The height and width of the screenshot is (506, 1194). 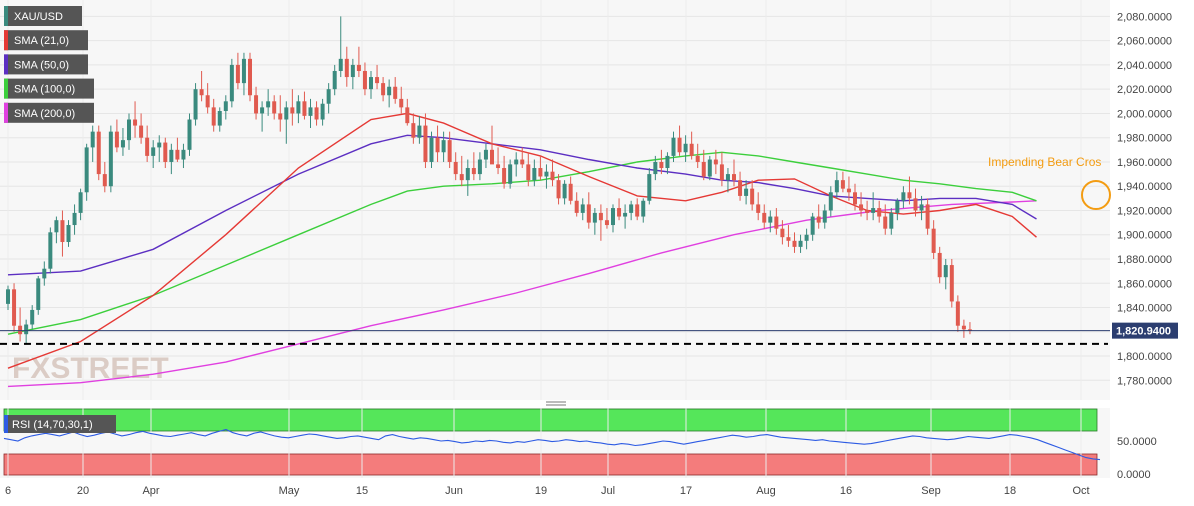 I want to click on annotation-text: Impending Bear Cros, so click(x=1044, y=162).